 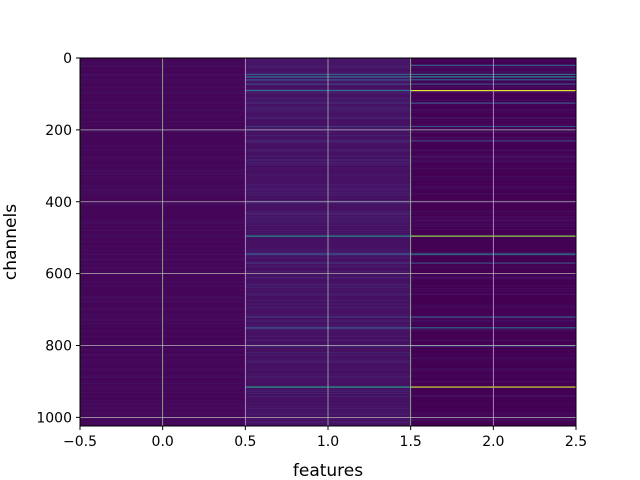 I want to click on y-tick-label: 200, so click(x=58, y=131).